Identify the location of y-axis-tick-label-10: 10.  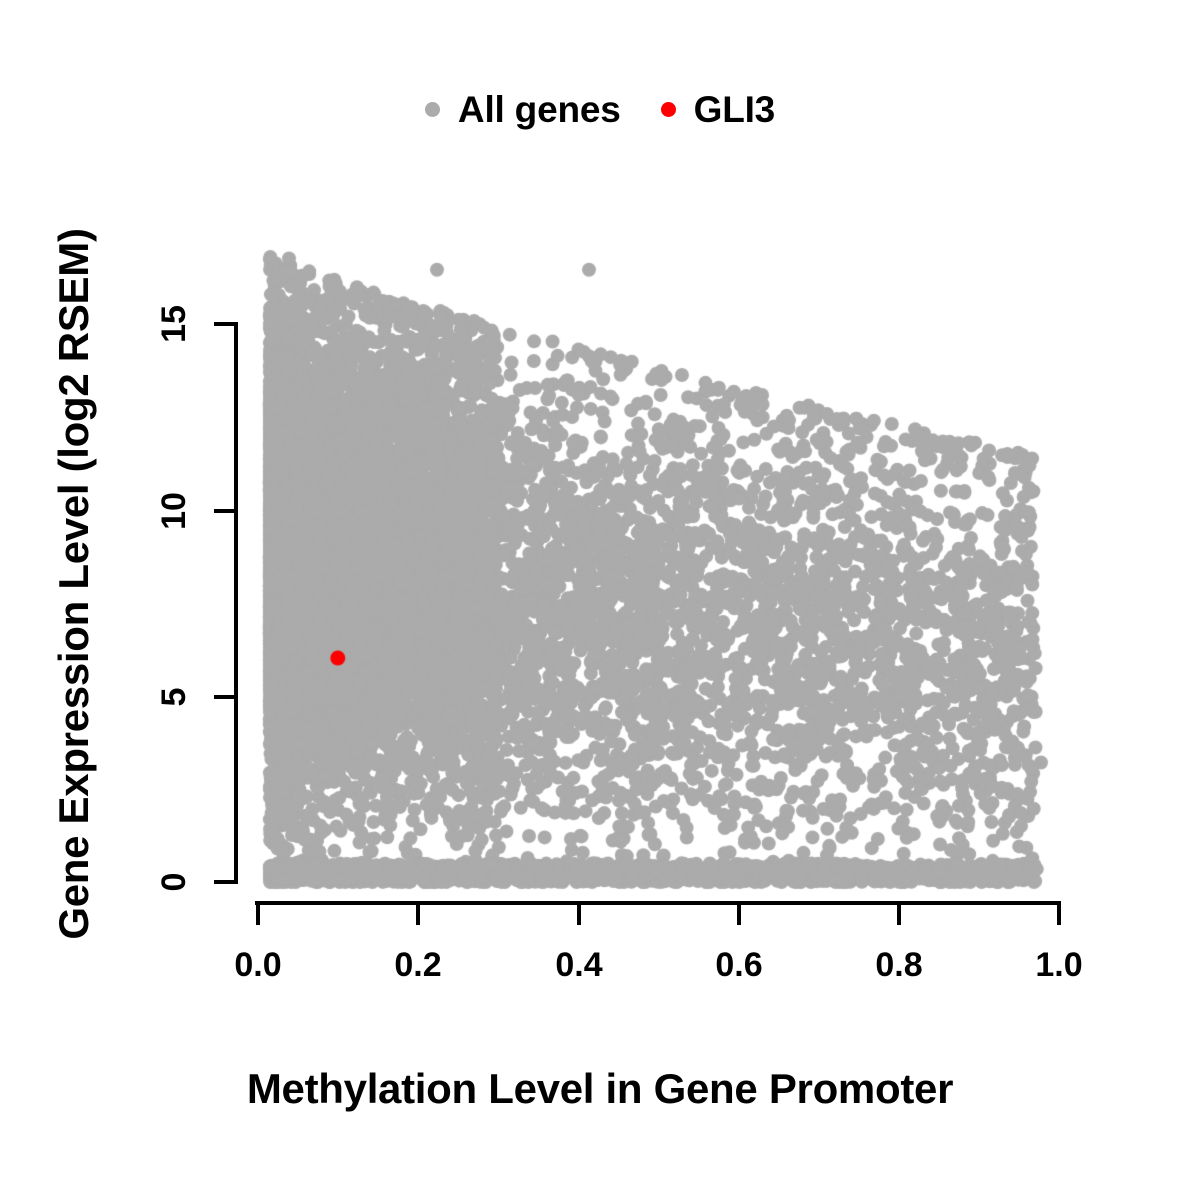
(174, 511).